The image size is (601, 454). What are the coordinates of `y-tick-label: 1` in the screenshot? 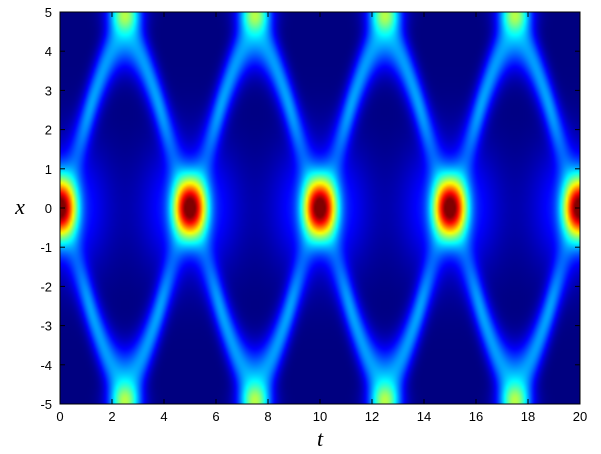 It's located at (48, 169).